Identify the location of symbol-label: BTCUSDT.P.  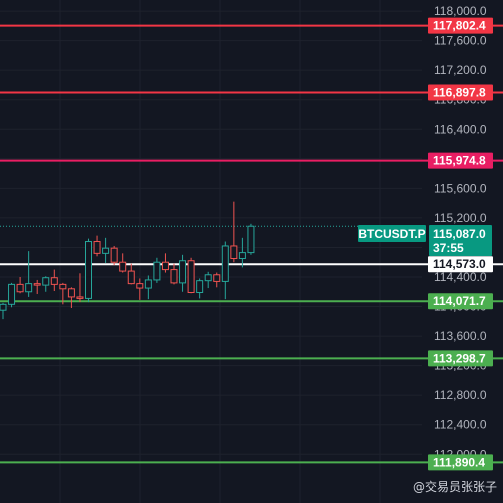
(391, 234).